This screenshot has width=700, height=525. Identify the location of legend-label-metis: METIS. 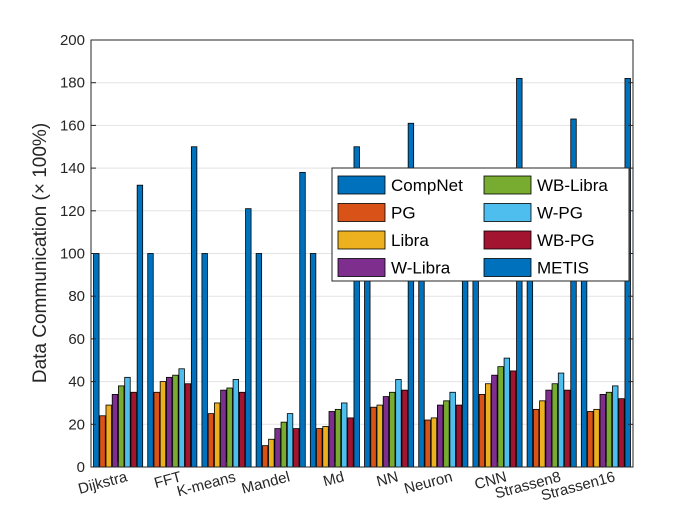
(563, 268).